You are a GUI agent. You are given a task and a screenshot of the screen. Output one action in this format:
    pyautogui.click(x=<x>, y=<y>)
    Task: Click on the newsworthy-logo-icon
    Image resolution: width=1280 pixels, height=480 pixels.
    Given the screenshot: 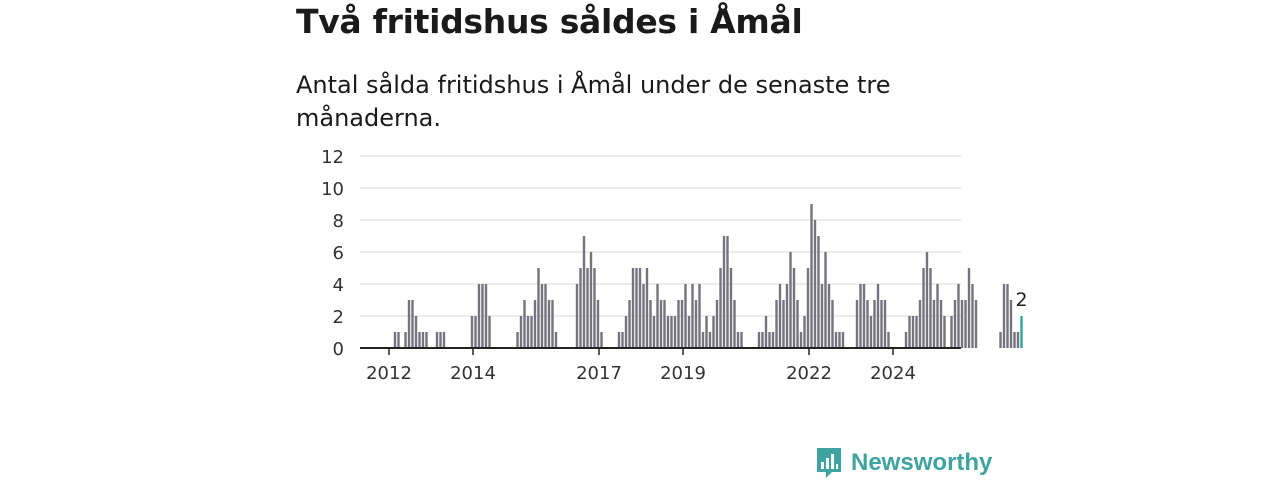 What is the action you would take?
    pyautogui.click(x=829, y=463)
    